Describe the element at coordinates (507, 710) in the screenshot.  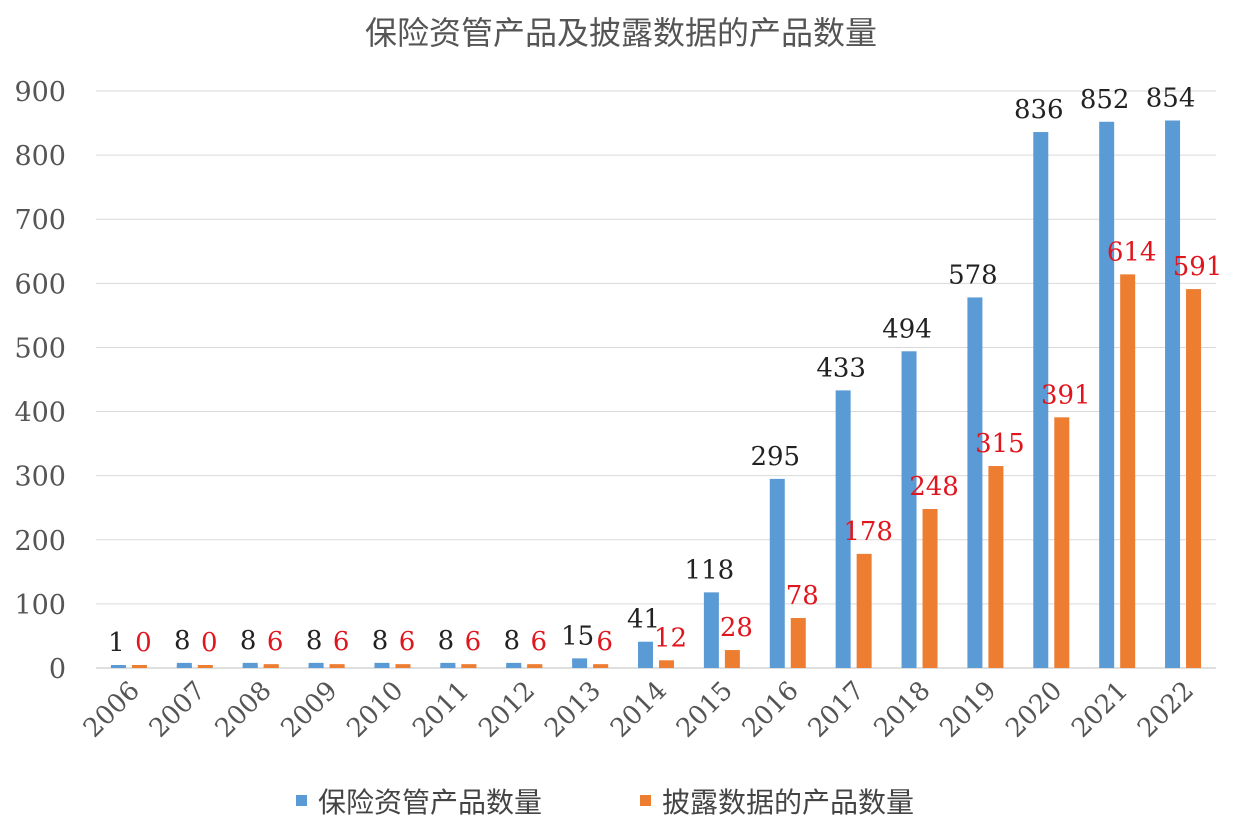
I see `x-tick-label: 2012` at that location.